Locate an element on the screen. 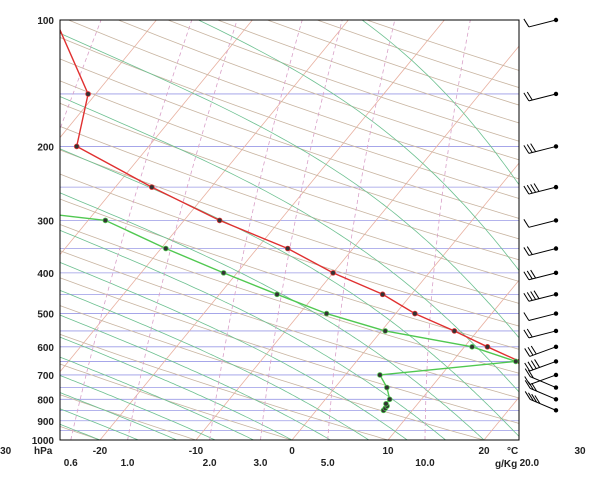  temperature-tick-label: -20 is located at coordinates (100, 451).